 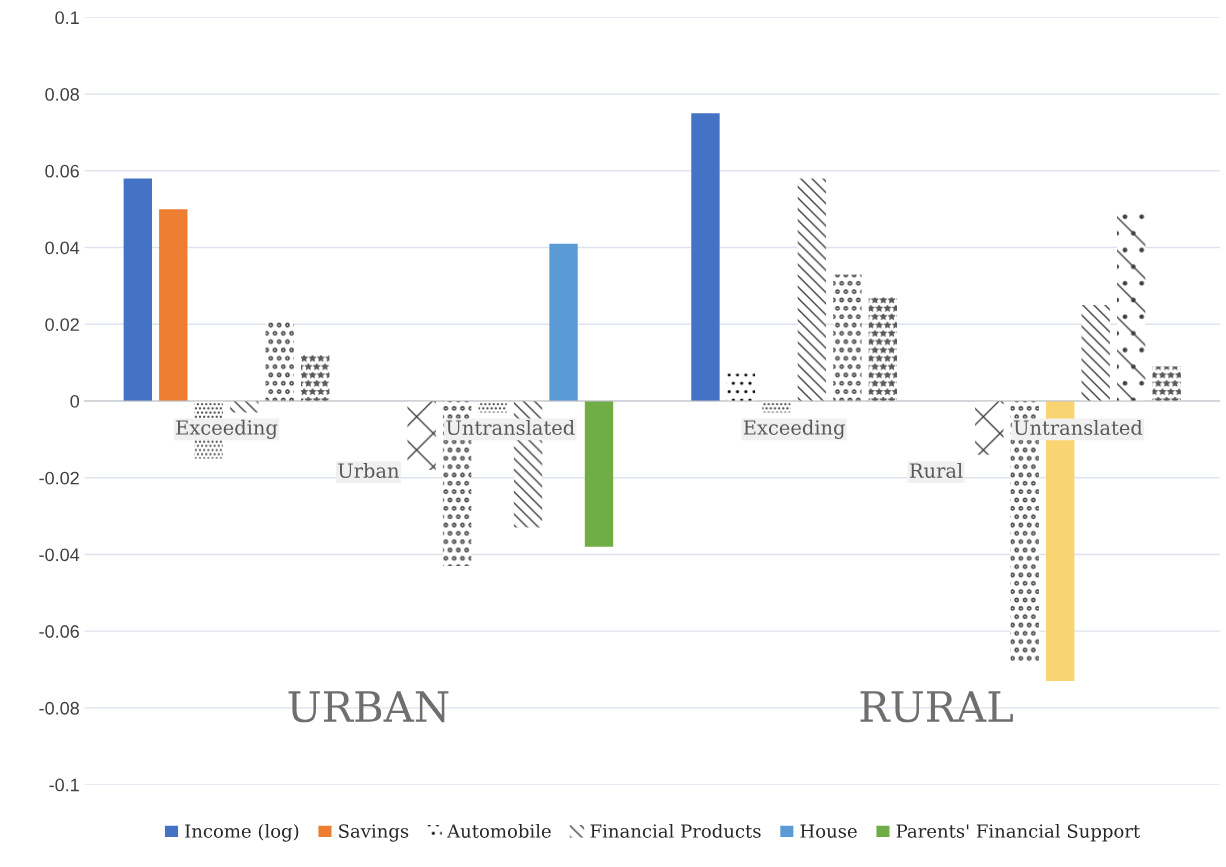 What do you see at coordinates (59, 478) in the screenshot?
I see `y-tick-label: -0.02` at bounding box center [59, 478].